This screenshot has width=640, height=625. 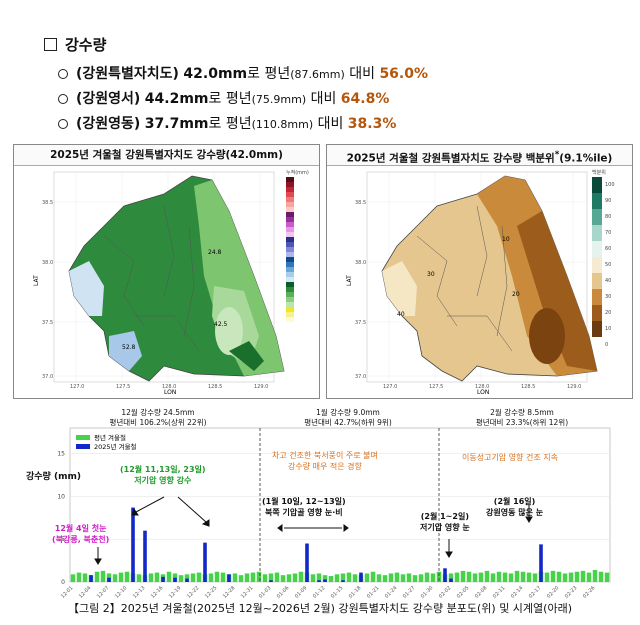 I want to click on x-tick-label: 02-02, so click(x=445, y=591).